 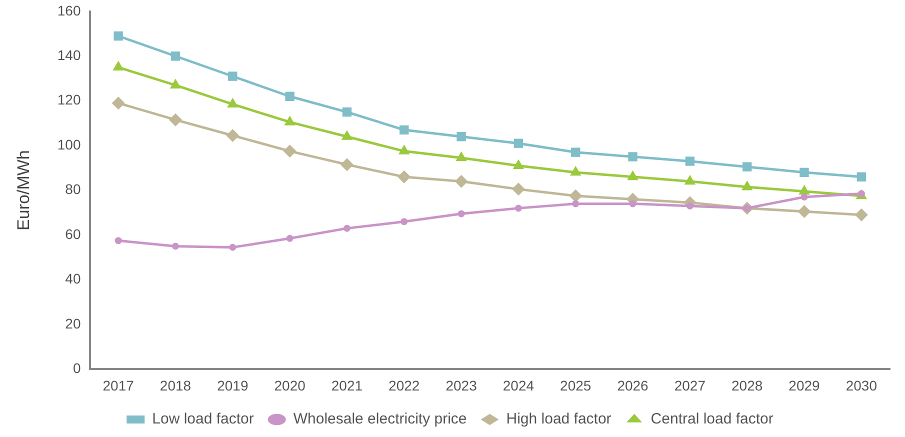 What do you see at coordinates (69, 10) in the screenshot?
I see `y-tick-label: 160` at bounding box center [69, 10].